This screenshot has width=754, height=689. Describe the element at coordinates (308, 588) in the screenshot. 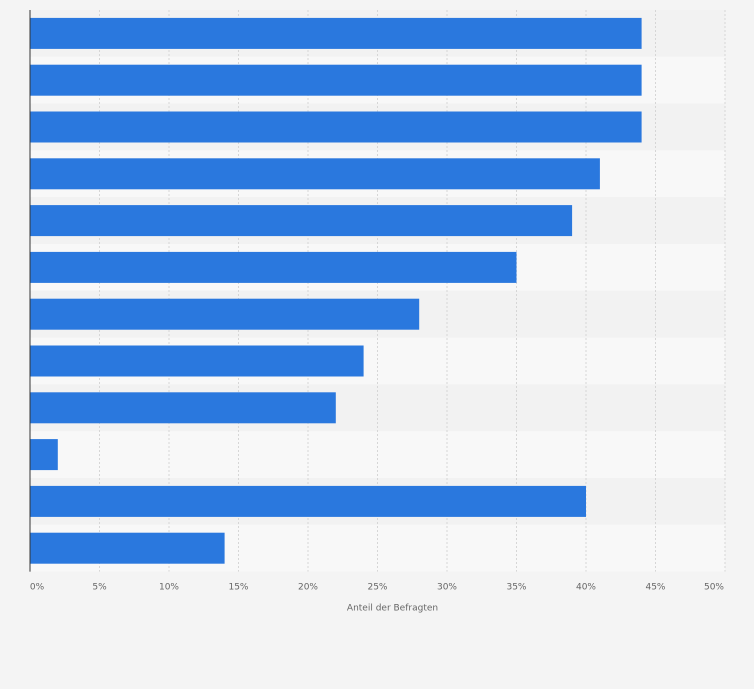

I see `x-tick-label: 20%` at that location.